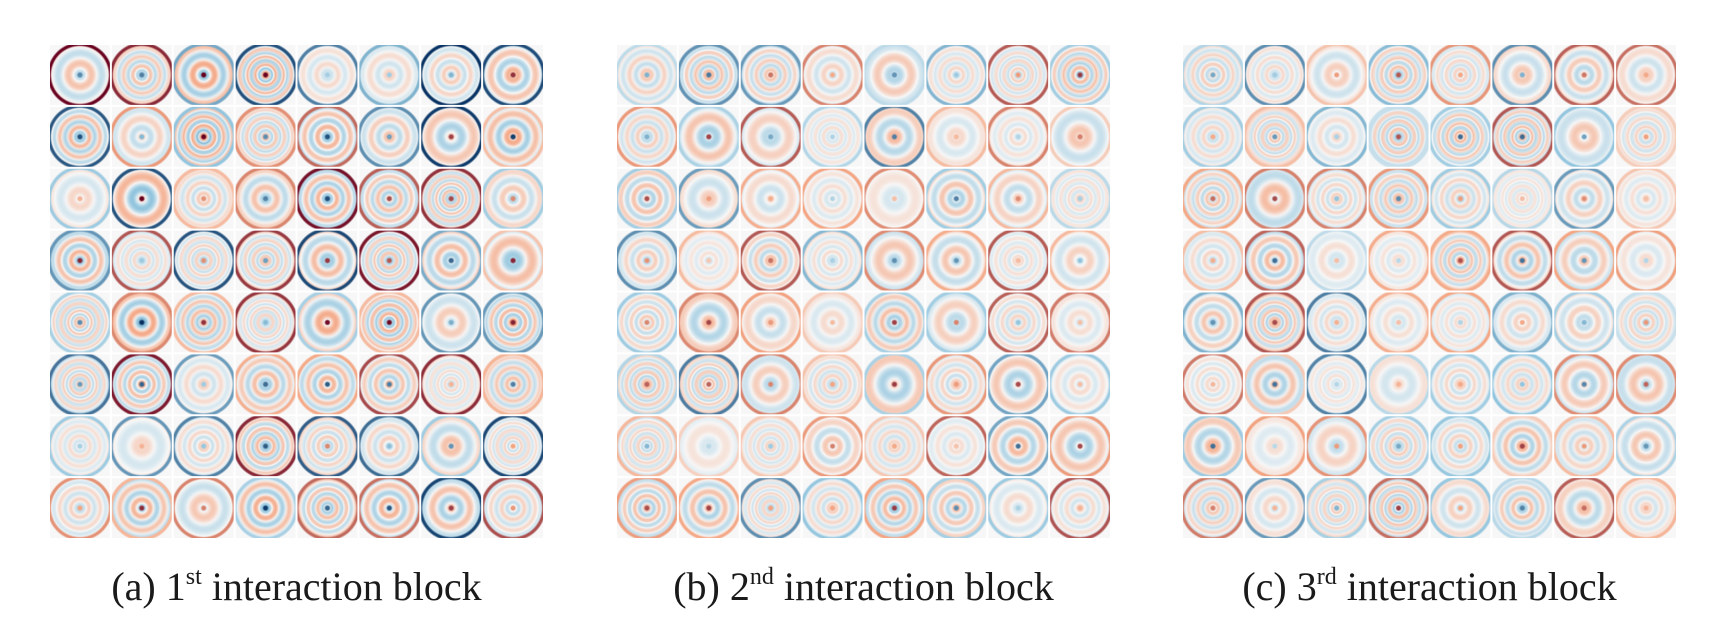  I want to click on caption-panel-c: (c) 3rd interaction block, so click(1429, 586).